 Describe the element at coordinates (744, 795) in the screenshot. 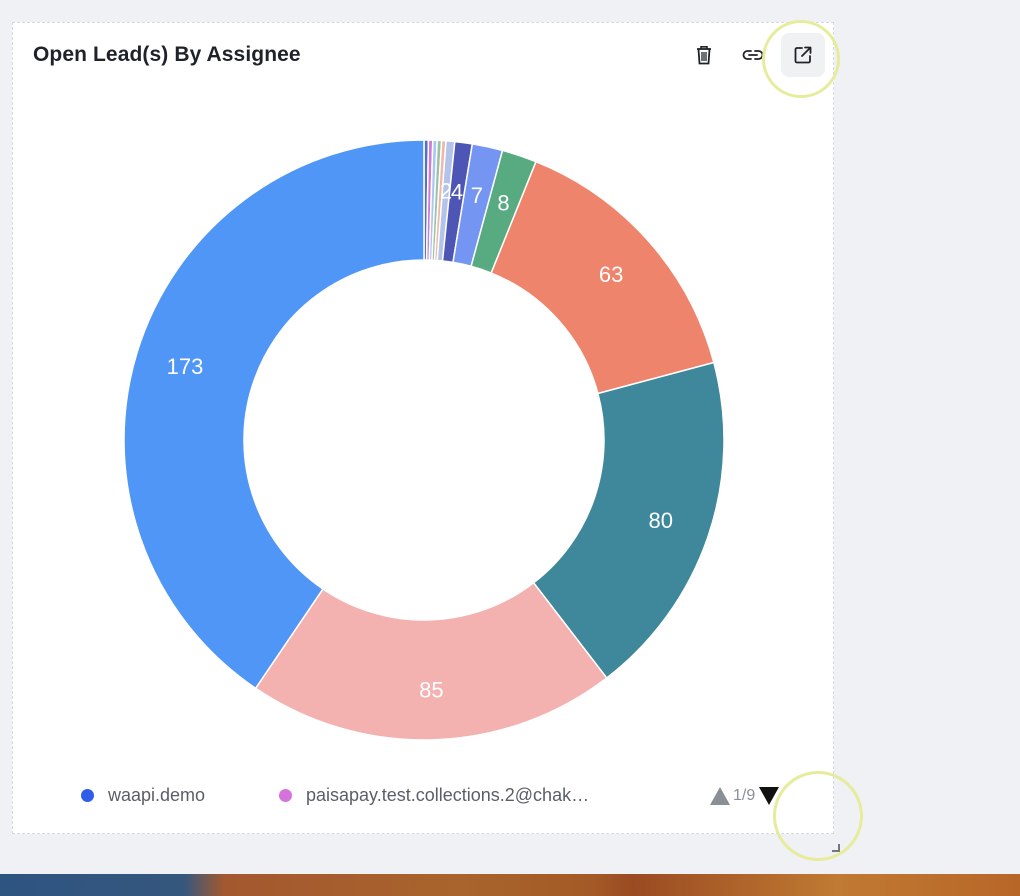

I see `legend-page-indicator: 1/9` at that location.